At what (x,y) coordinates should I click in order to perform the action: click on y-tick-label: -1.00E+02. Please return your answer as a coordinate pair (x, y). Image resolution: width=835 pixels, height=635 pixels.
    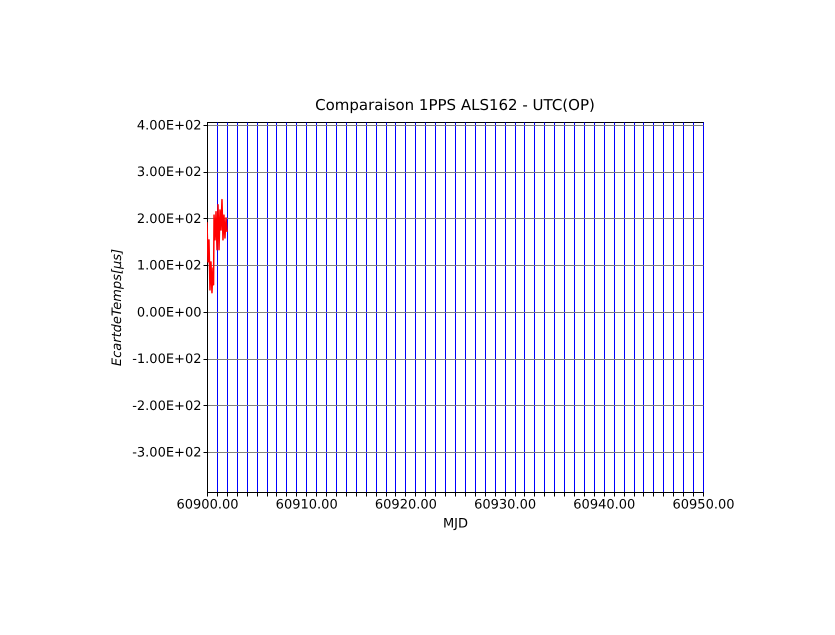
    Looking at the image, I should click on (167, 360).